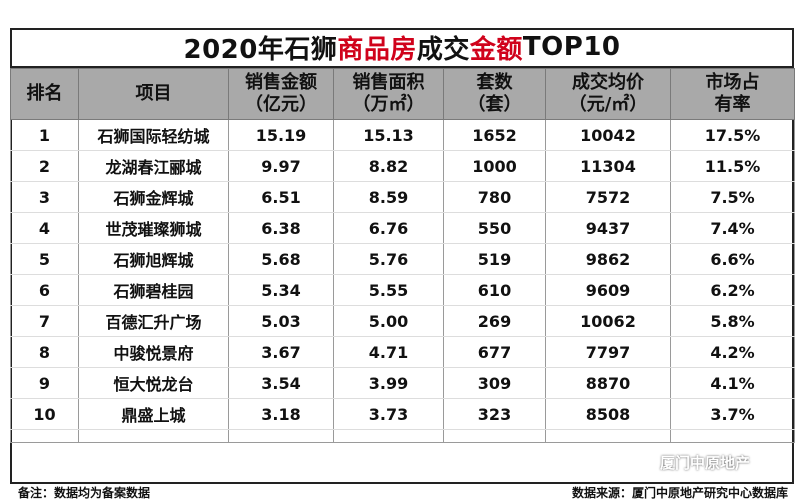 The image size is (800, 503). I want to click on cell-price: 9609, so click(608, 290).